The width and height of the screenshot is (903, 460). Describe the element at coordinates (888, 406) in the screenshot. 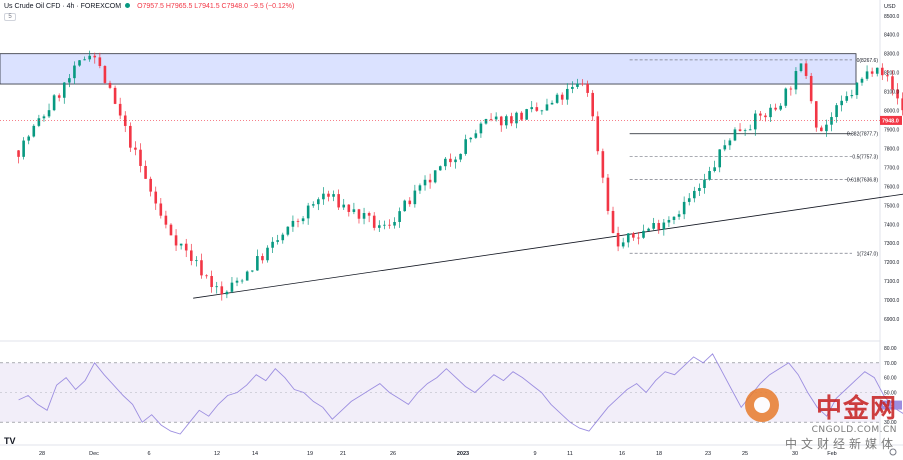

I see `rsi-value-label: 41.5` at that location.